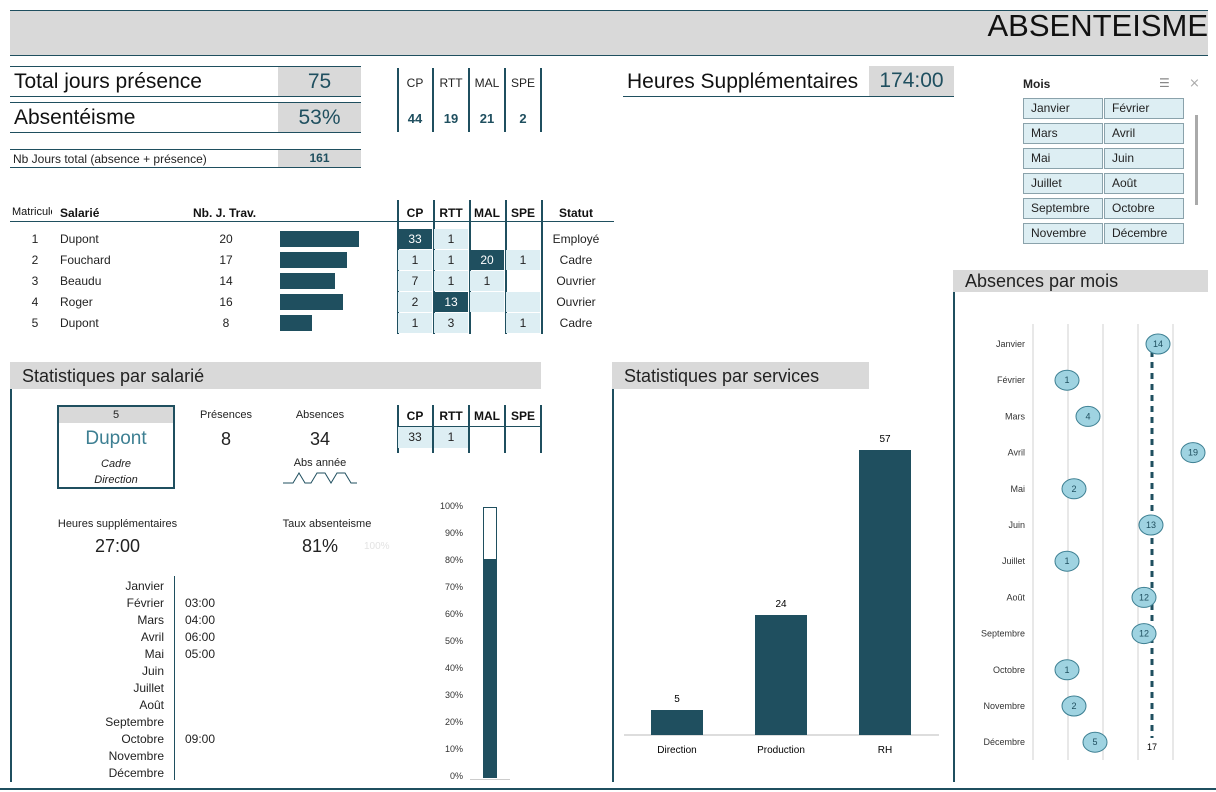 The image size is (1216, 792). Describe the element at coordinates (1196, 160) in the screenshot. I see `slicer-scrollbar` at that location.